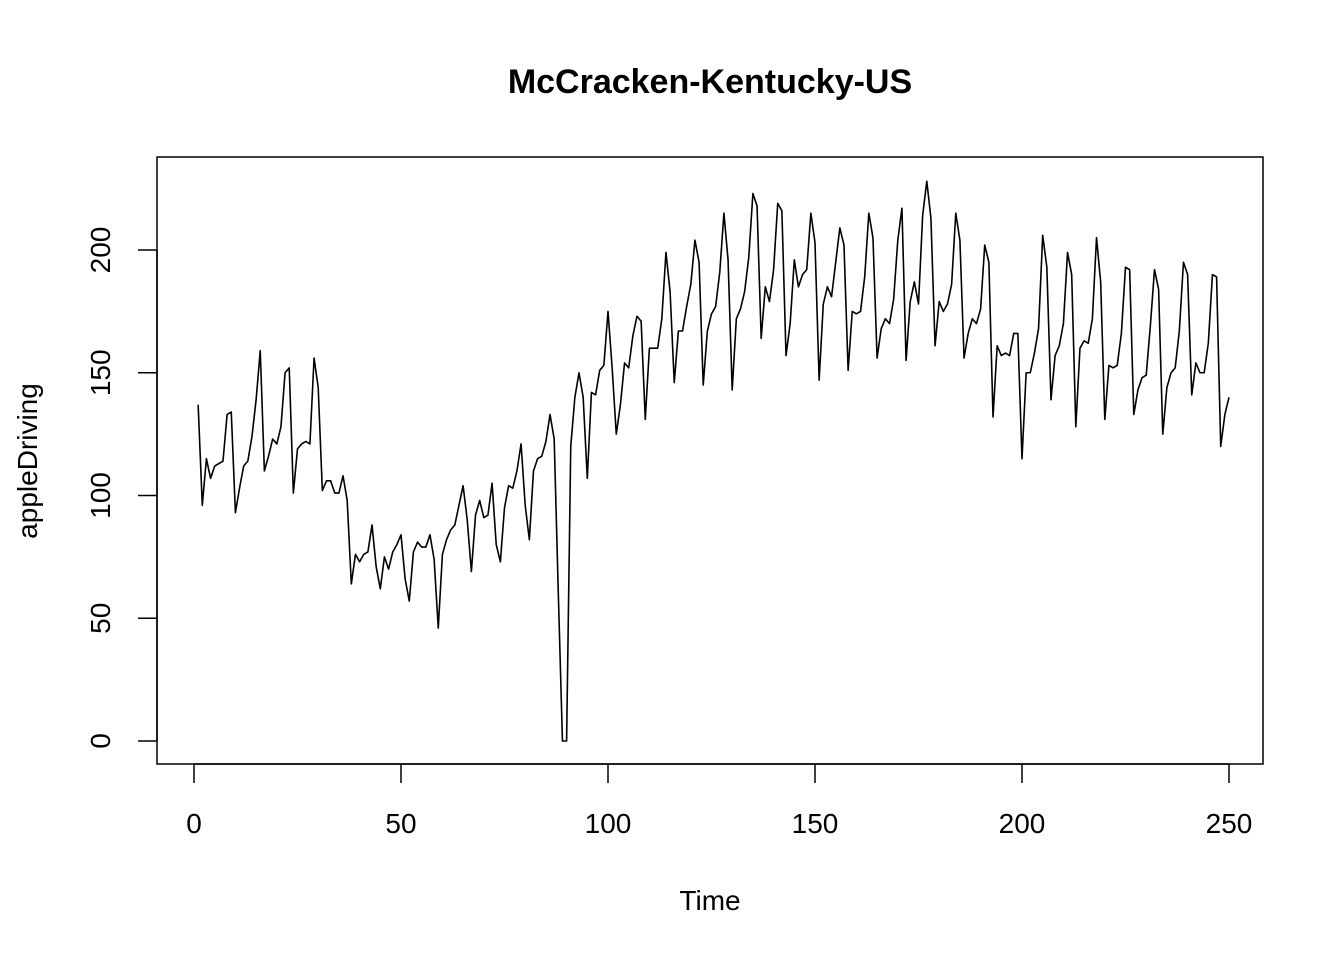 The height and width of the screenshot is (965, 1344). What do you see at coordinates (100, 495) in the screenshot?
I see `y-tick-label: 100` at bounding box center [100, 495].